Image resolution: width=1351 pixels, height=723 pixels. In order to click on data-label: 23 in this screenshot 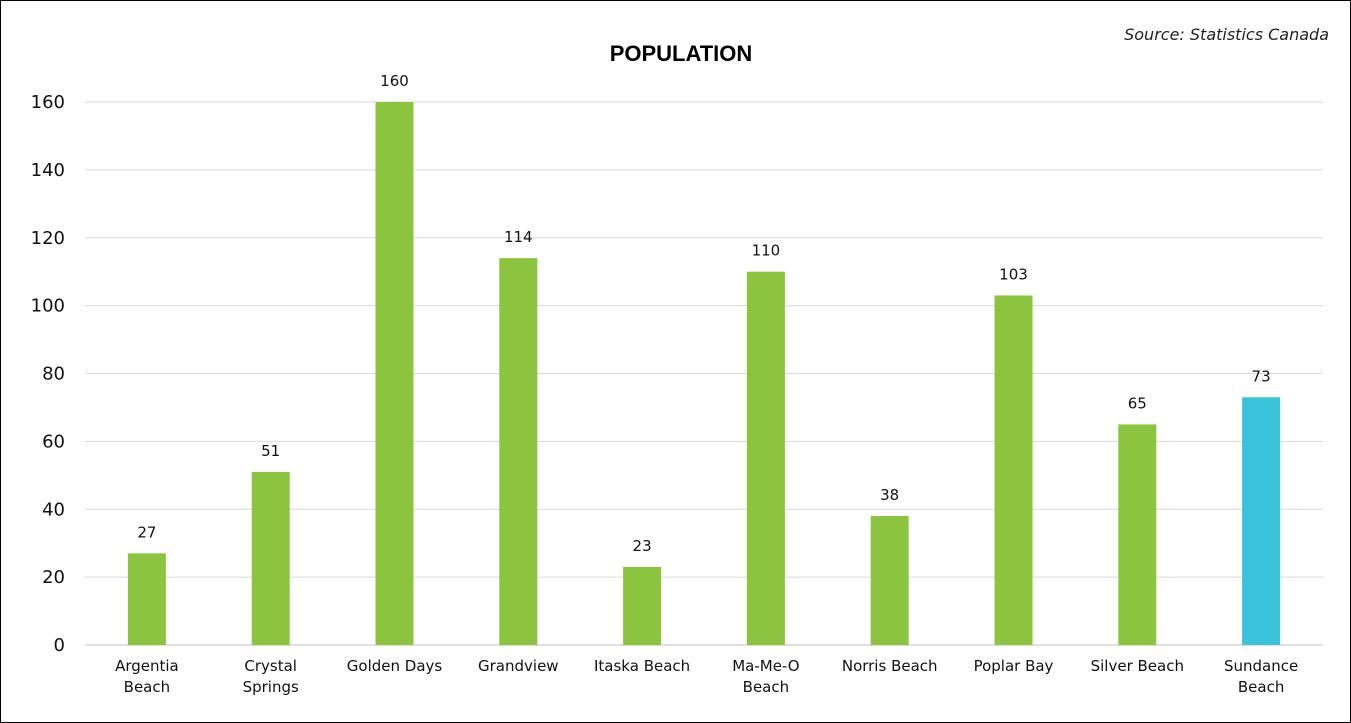, I will do `click(642, 546)`.